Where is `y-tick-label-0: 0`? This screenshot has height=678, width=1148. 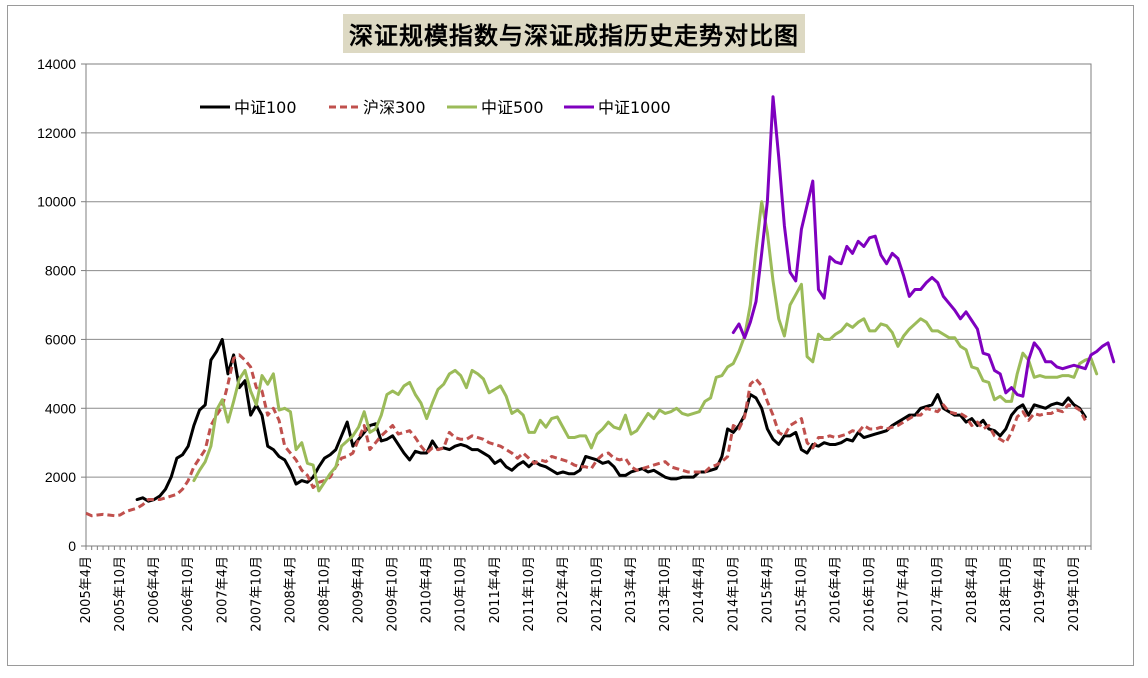
y-tick-label-0: 0 is located at coordinates (72, 546).